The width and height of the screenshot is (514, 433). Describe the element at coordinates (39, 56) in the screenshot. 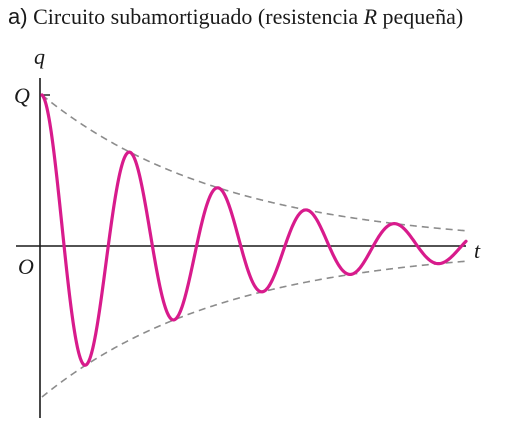

I see `y-axis-label: q` at that location.